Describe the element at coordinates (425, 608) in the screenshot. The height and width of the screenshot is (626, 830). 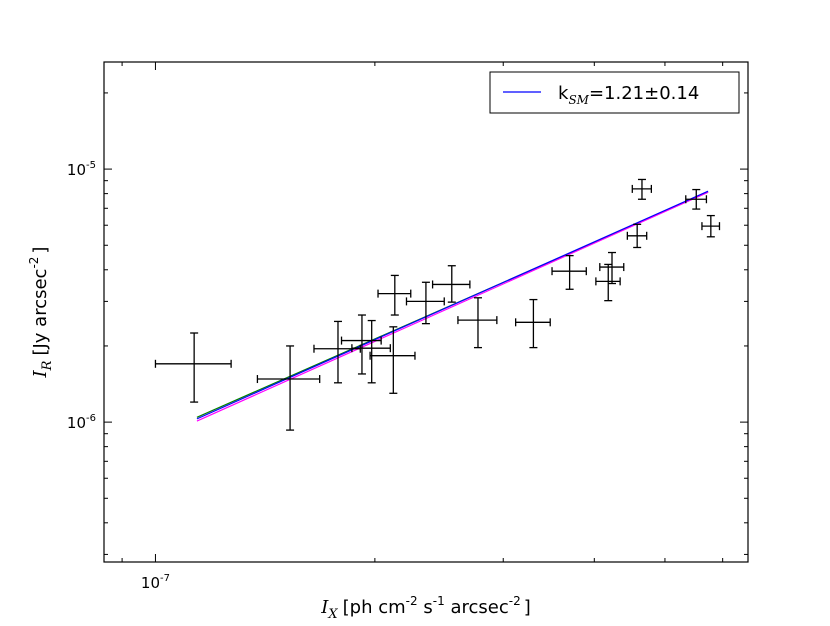
I see `x-axis-label: IX [ph cm-2 s-1 arcsec-2]` at that location.